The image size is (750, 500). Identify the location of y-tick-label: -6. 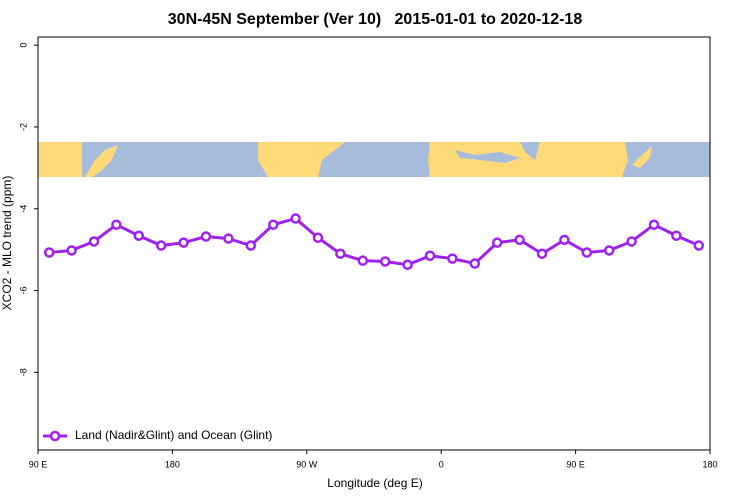
(23, 291).